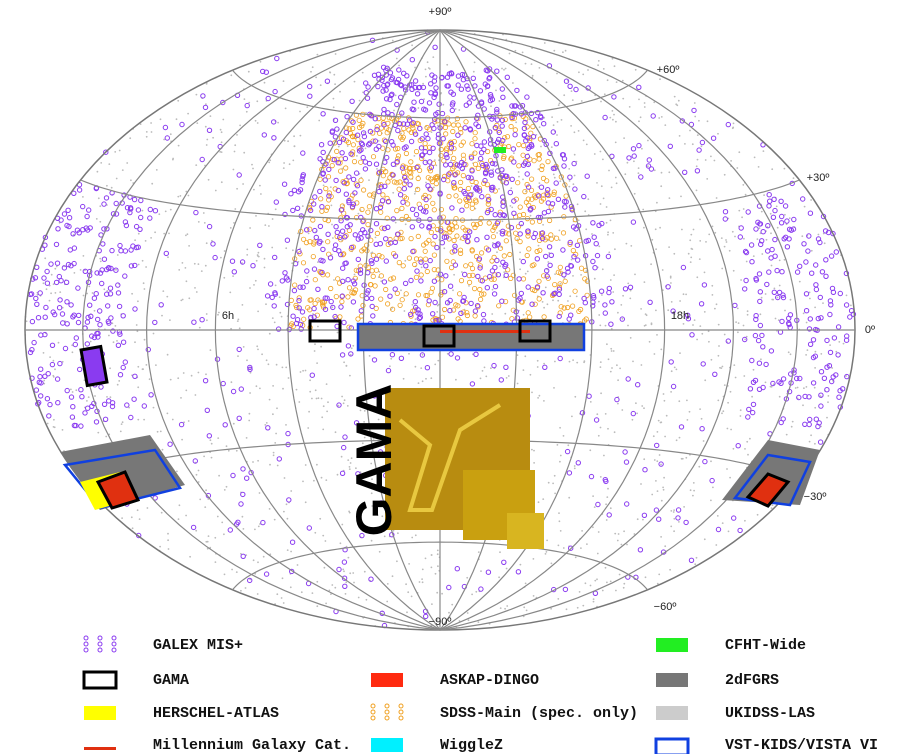 Image resolution: width=910 pixels, height=754 pixels. What do you see at coordinates (500, 150) in the screenshot?
I see `cfht-wide` at bounding box center [500, 150].